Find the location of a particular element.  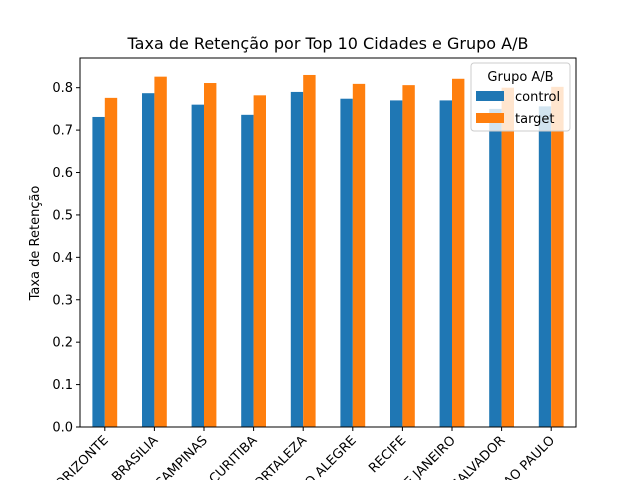

y-tick-label: 0.8 is located at coordinates (62, 88).